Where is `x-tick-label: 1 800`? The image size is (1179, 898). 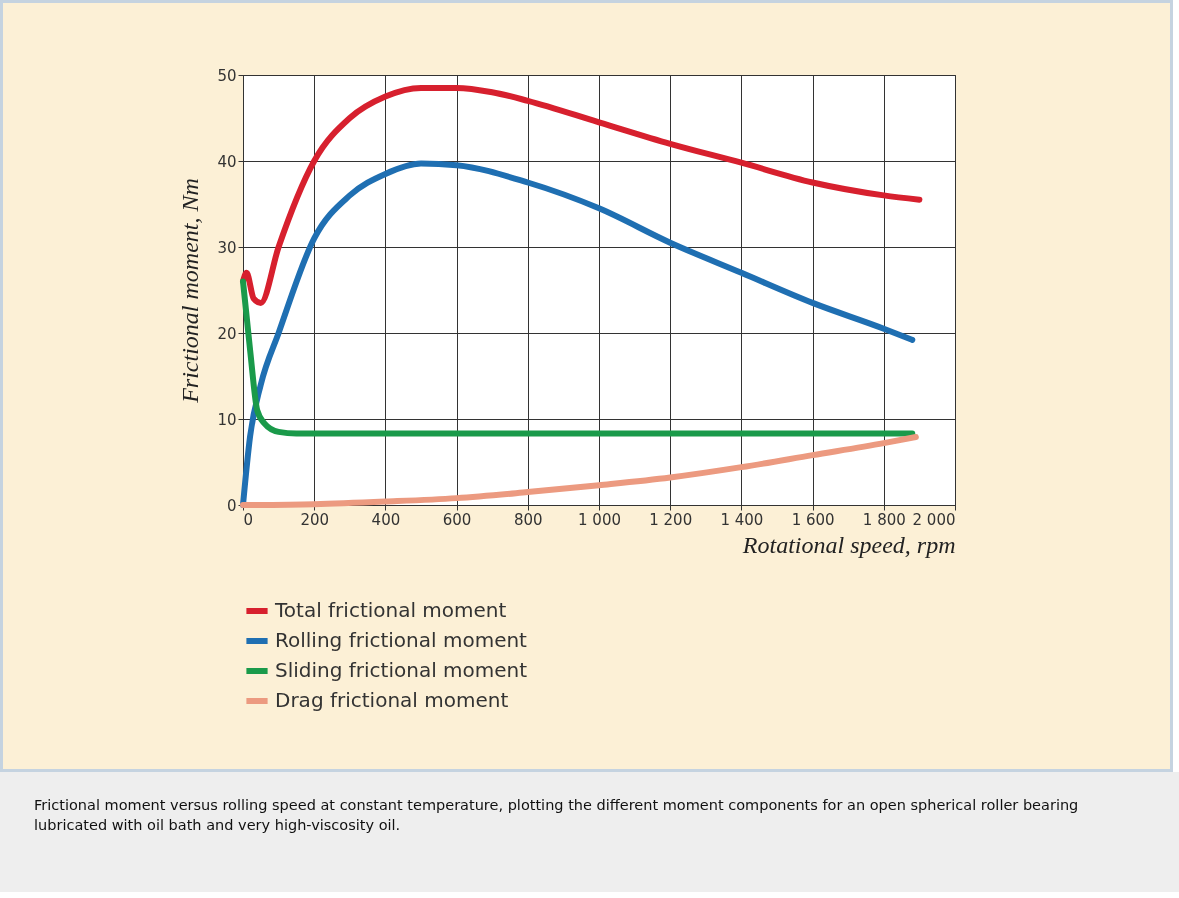
x-tick-label: 1 800 is located at coordinates (884, 519).